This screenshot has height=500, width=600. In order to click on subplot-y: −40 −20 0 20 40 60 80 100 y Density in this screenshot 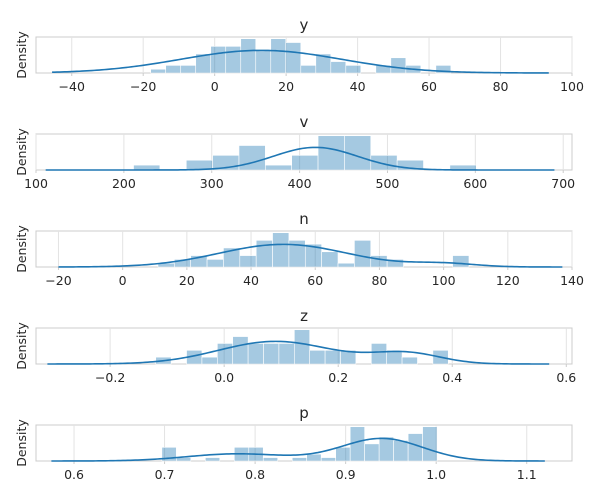, I will do `click(299, 55)`.